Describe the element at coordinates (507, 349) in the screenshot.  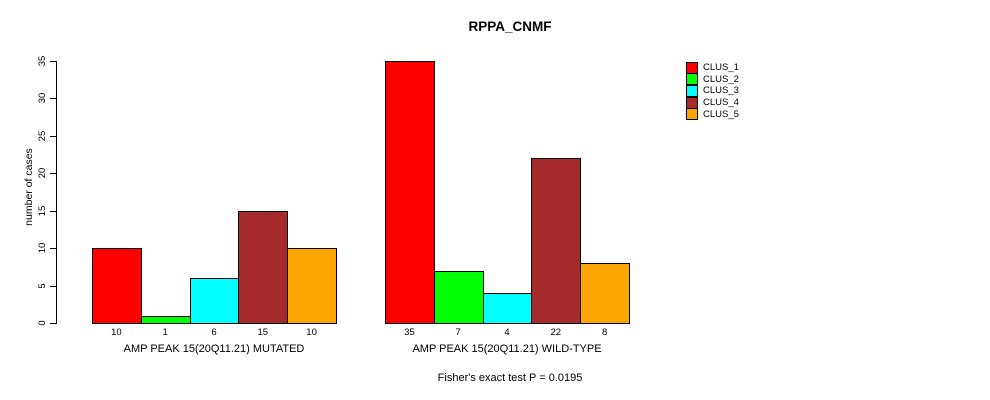
I see `group-label: AMP PEAK 15(20Q11.21) WILD-TYPE` at that location.